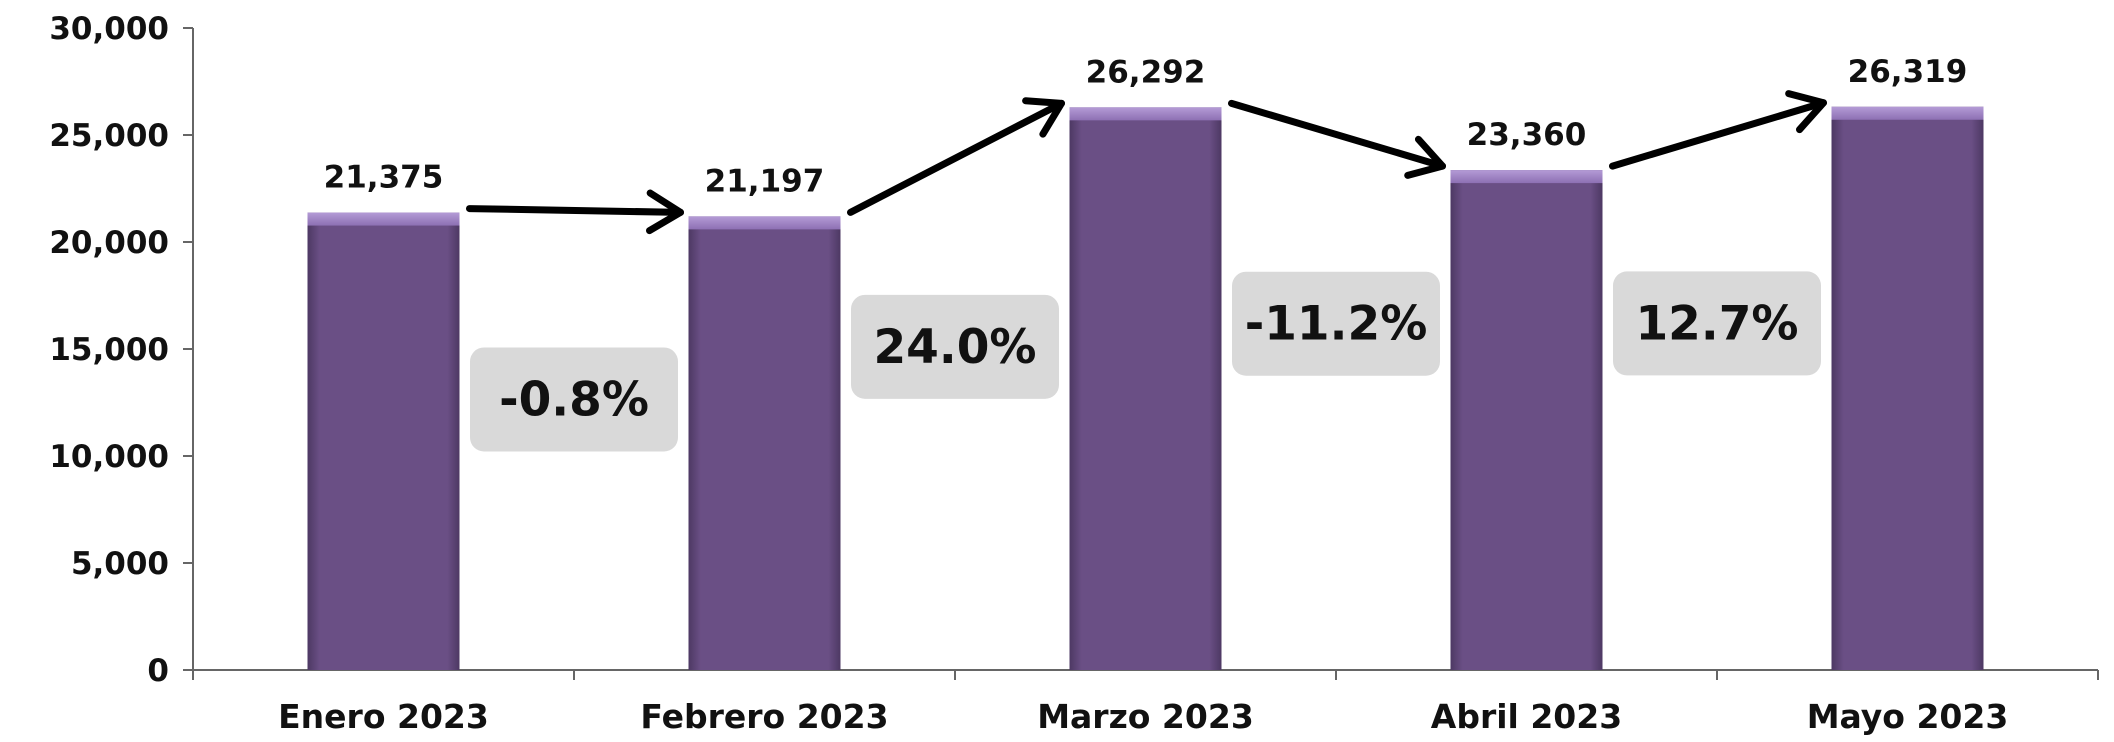 The height and width of the screenshot is (742, 2114). I want to click on x-tick-label: Mayo 2023, so click(1908, 716).